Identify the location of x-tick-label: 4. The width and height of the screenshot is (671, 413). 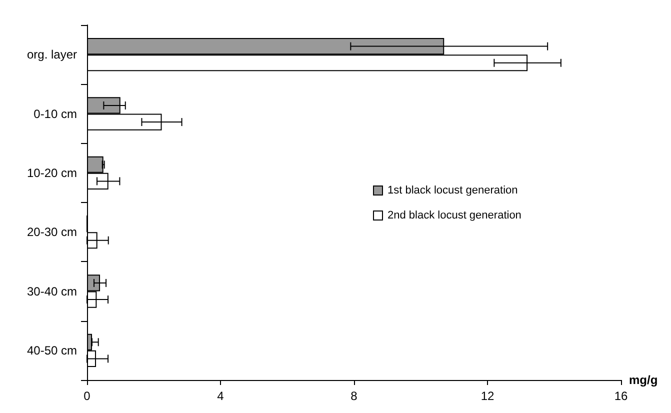
(220, 396).